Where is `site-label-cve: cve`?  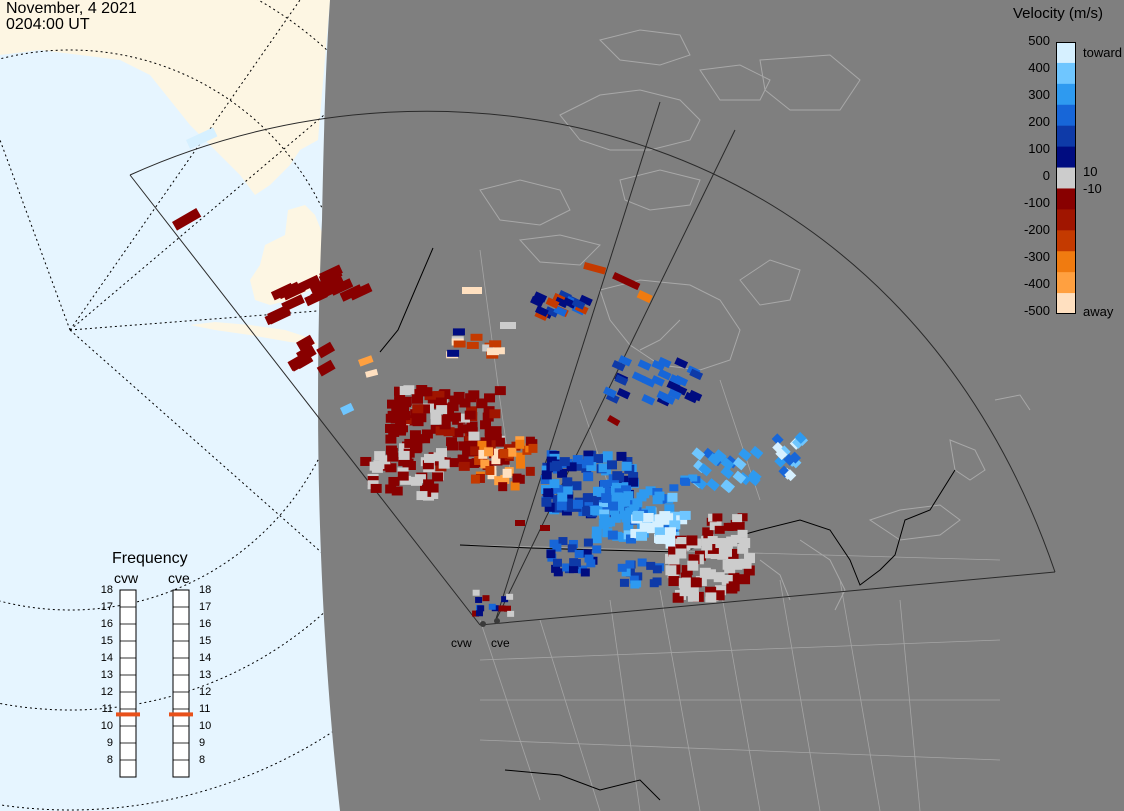 site-label-cve: cve is located at coordinates (500, 643).